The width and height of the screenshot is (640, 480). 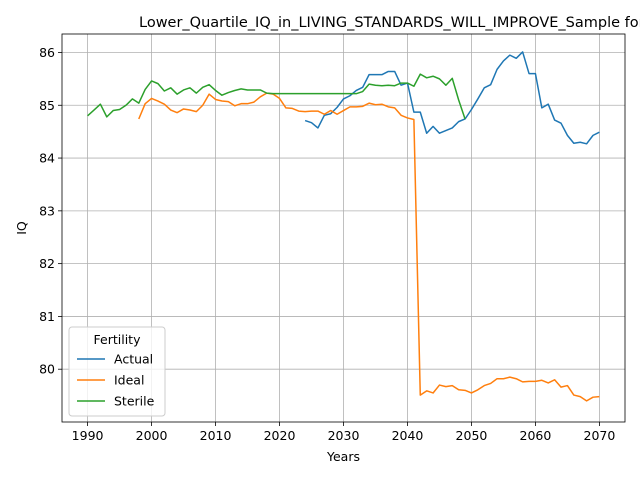 I want to click on x-axis: 1990 2000 2010 2020 2030 2040 2050 2060 2070, so click(x=344, y=432).